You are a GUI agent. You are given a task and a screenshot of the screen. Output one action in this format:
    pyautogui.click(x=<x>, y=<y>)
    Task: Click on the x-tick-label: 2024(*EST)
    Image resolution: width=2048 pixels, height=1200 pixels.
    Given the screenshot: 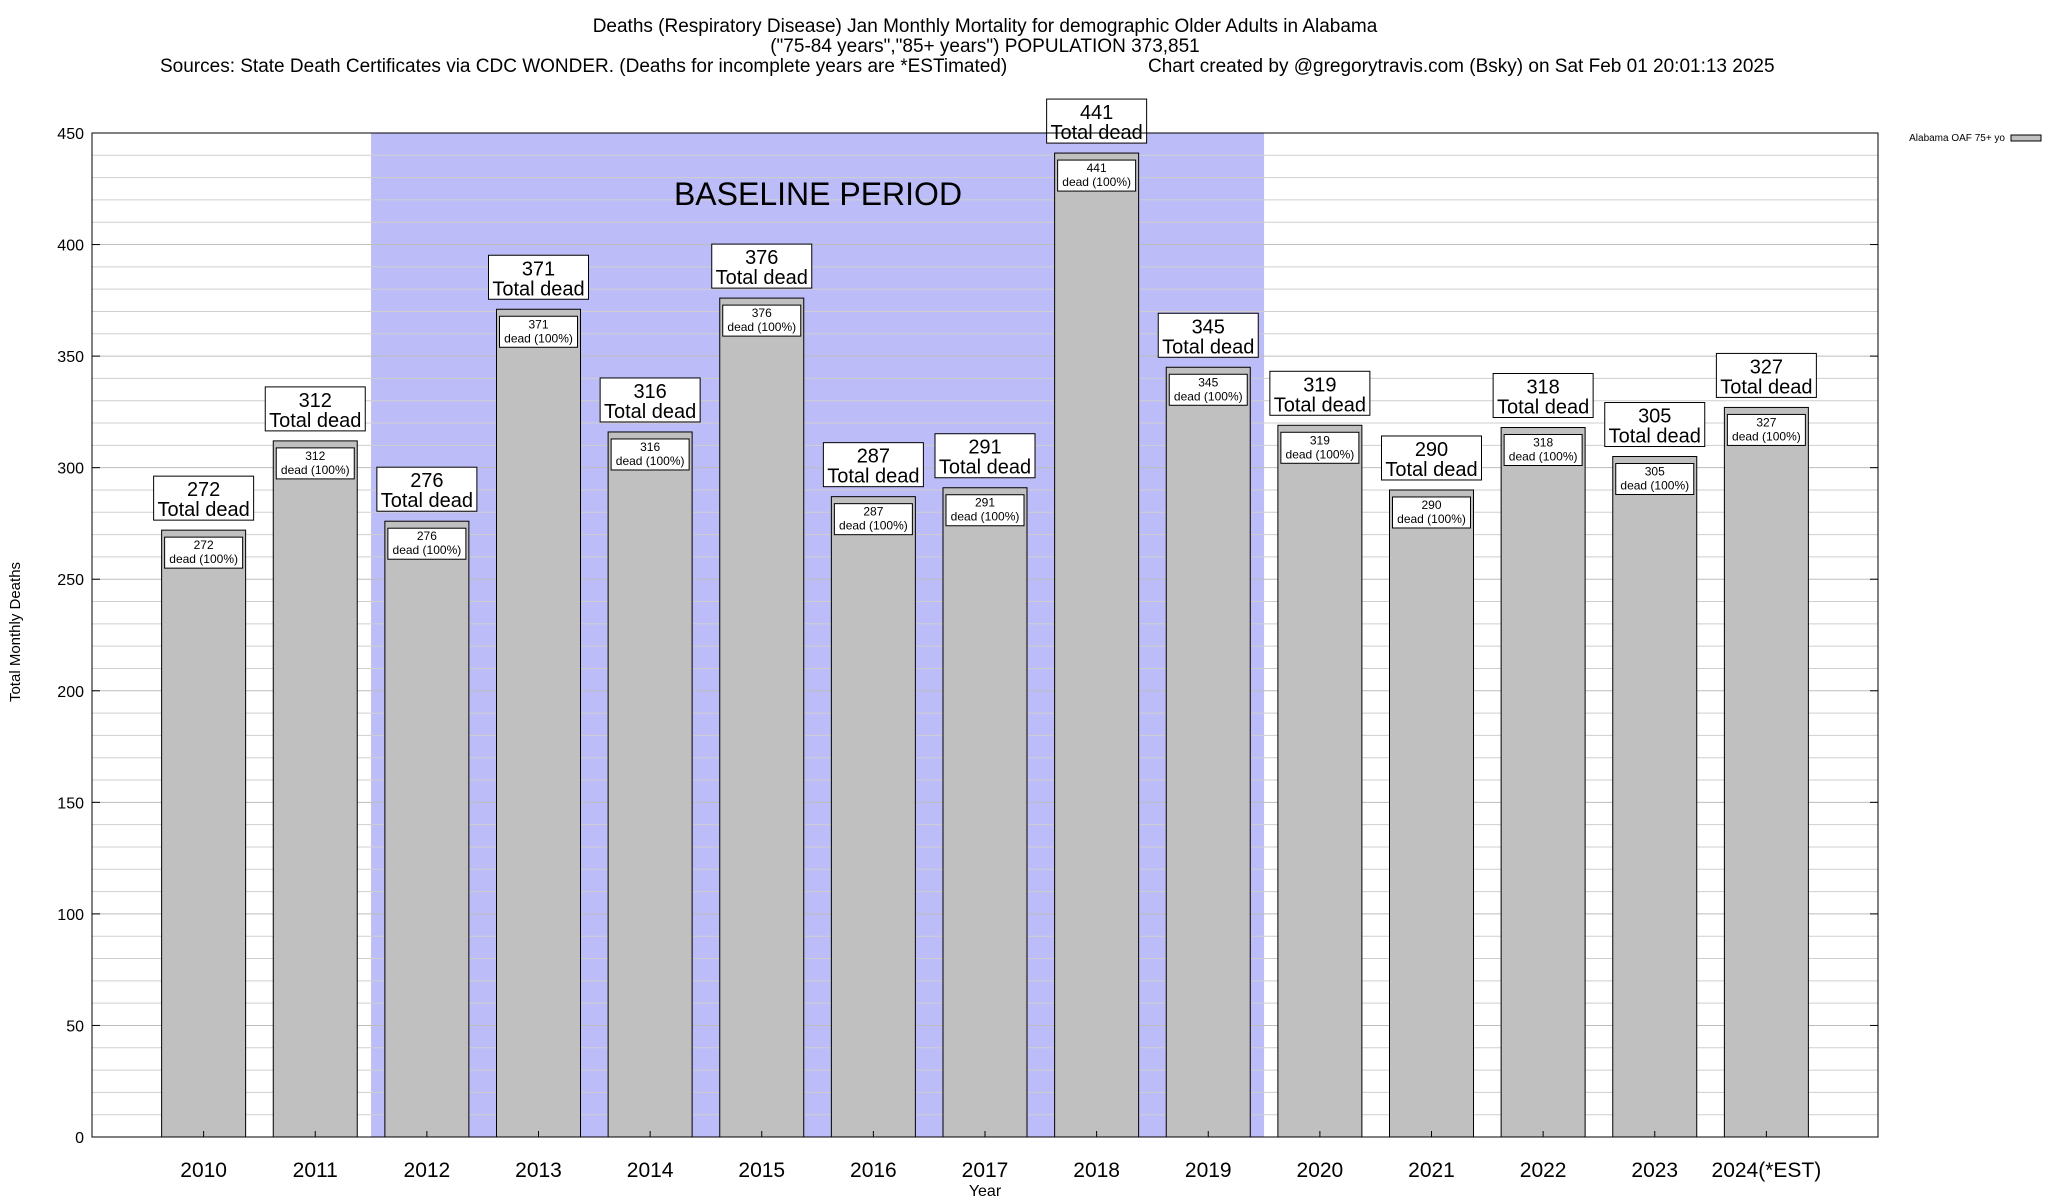 What is the action you would take?
    pyautogui.click(x=1767, y=1170)
    